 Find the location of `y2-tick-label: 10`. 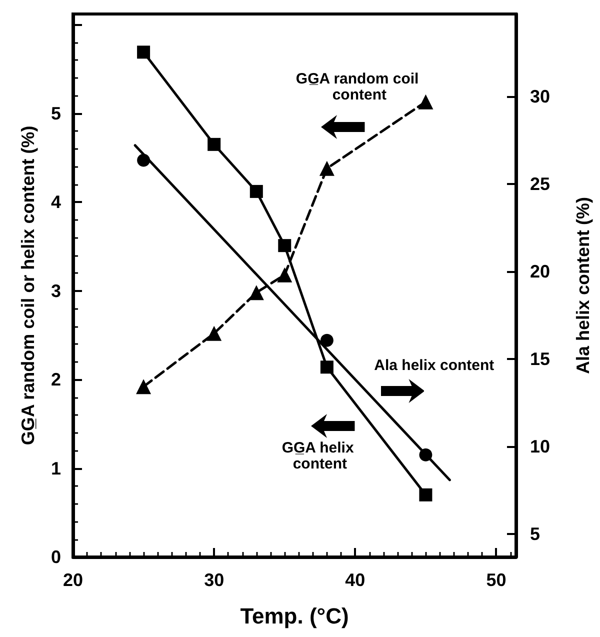

y2-tick-label: 10 is located at coordinates (540, 446).